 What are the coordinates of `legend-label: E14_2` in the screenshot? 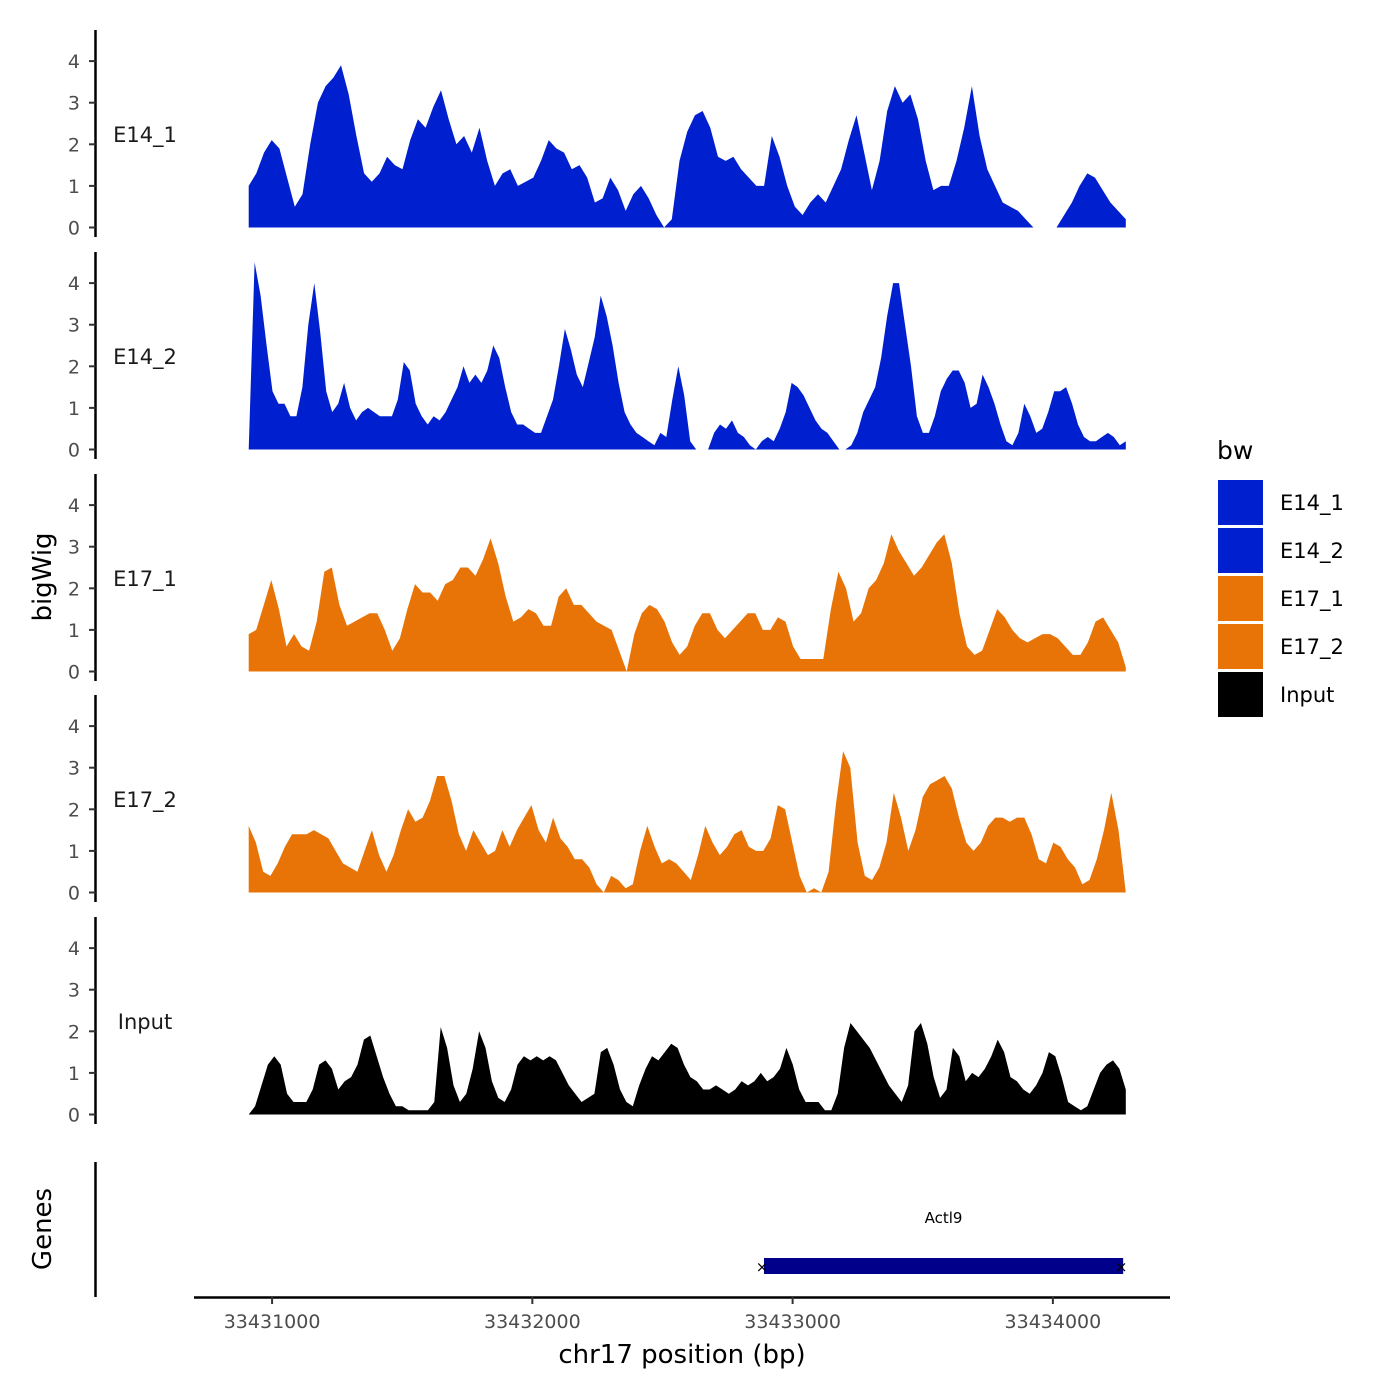 It's located at (1312, 551).